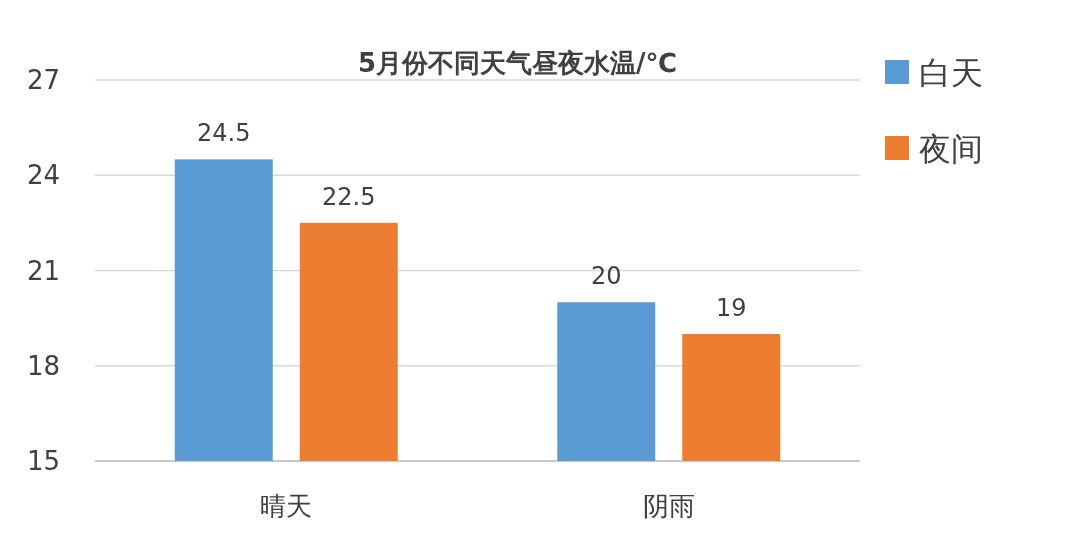 The width and height of the screenshot is (1080, 546). I want to click on y-tick-label: 24, so click(43, 175).